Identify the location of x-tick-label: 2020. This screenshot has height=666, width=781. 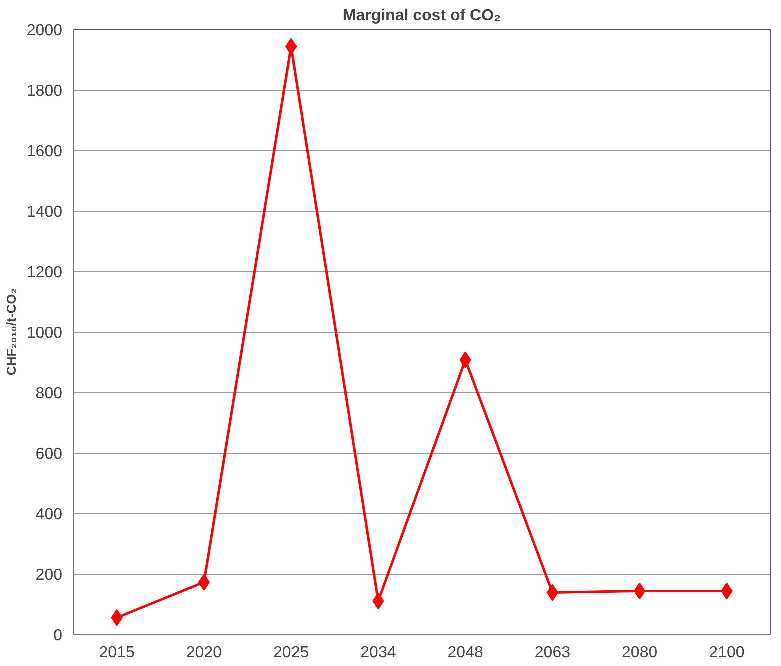
(204, 653).